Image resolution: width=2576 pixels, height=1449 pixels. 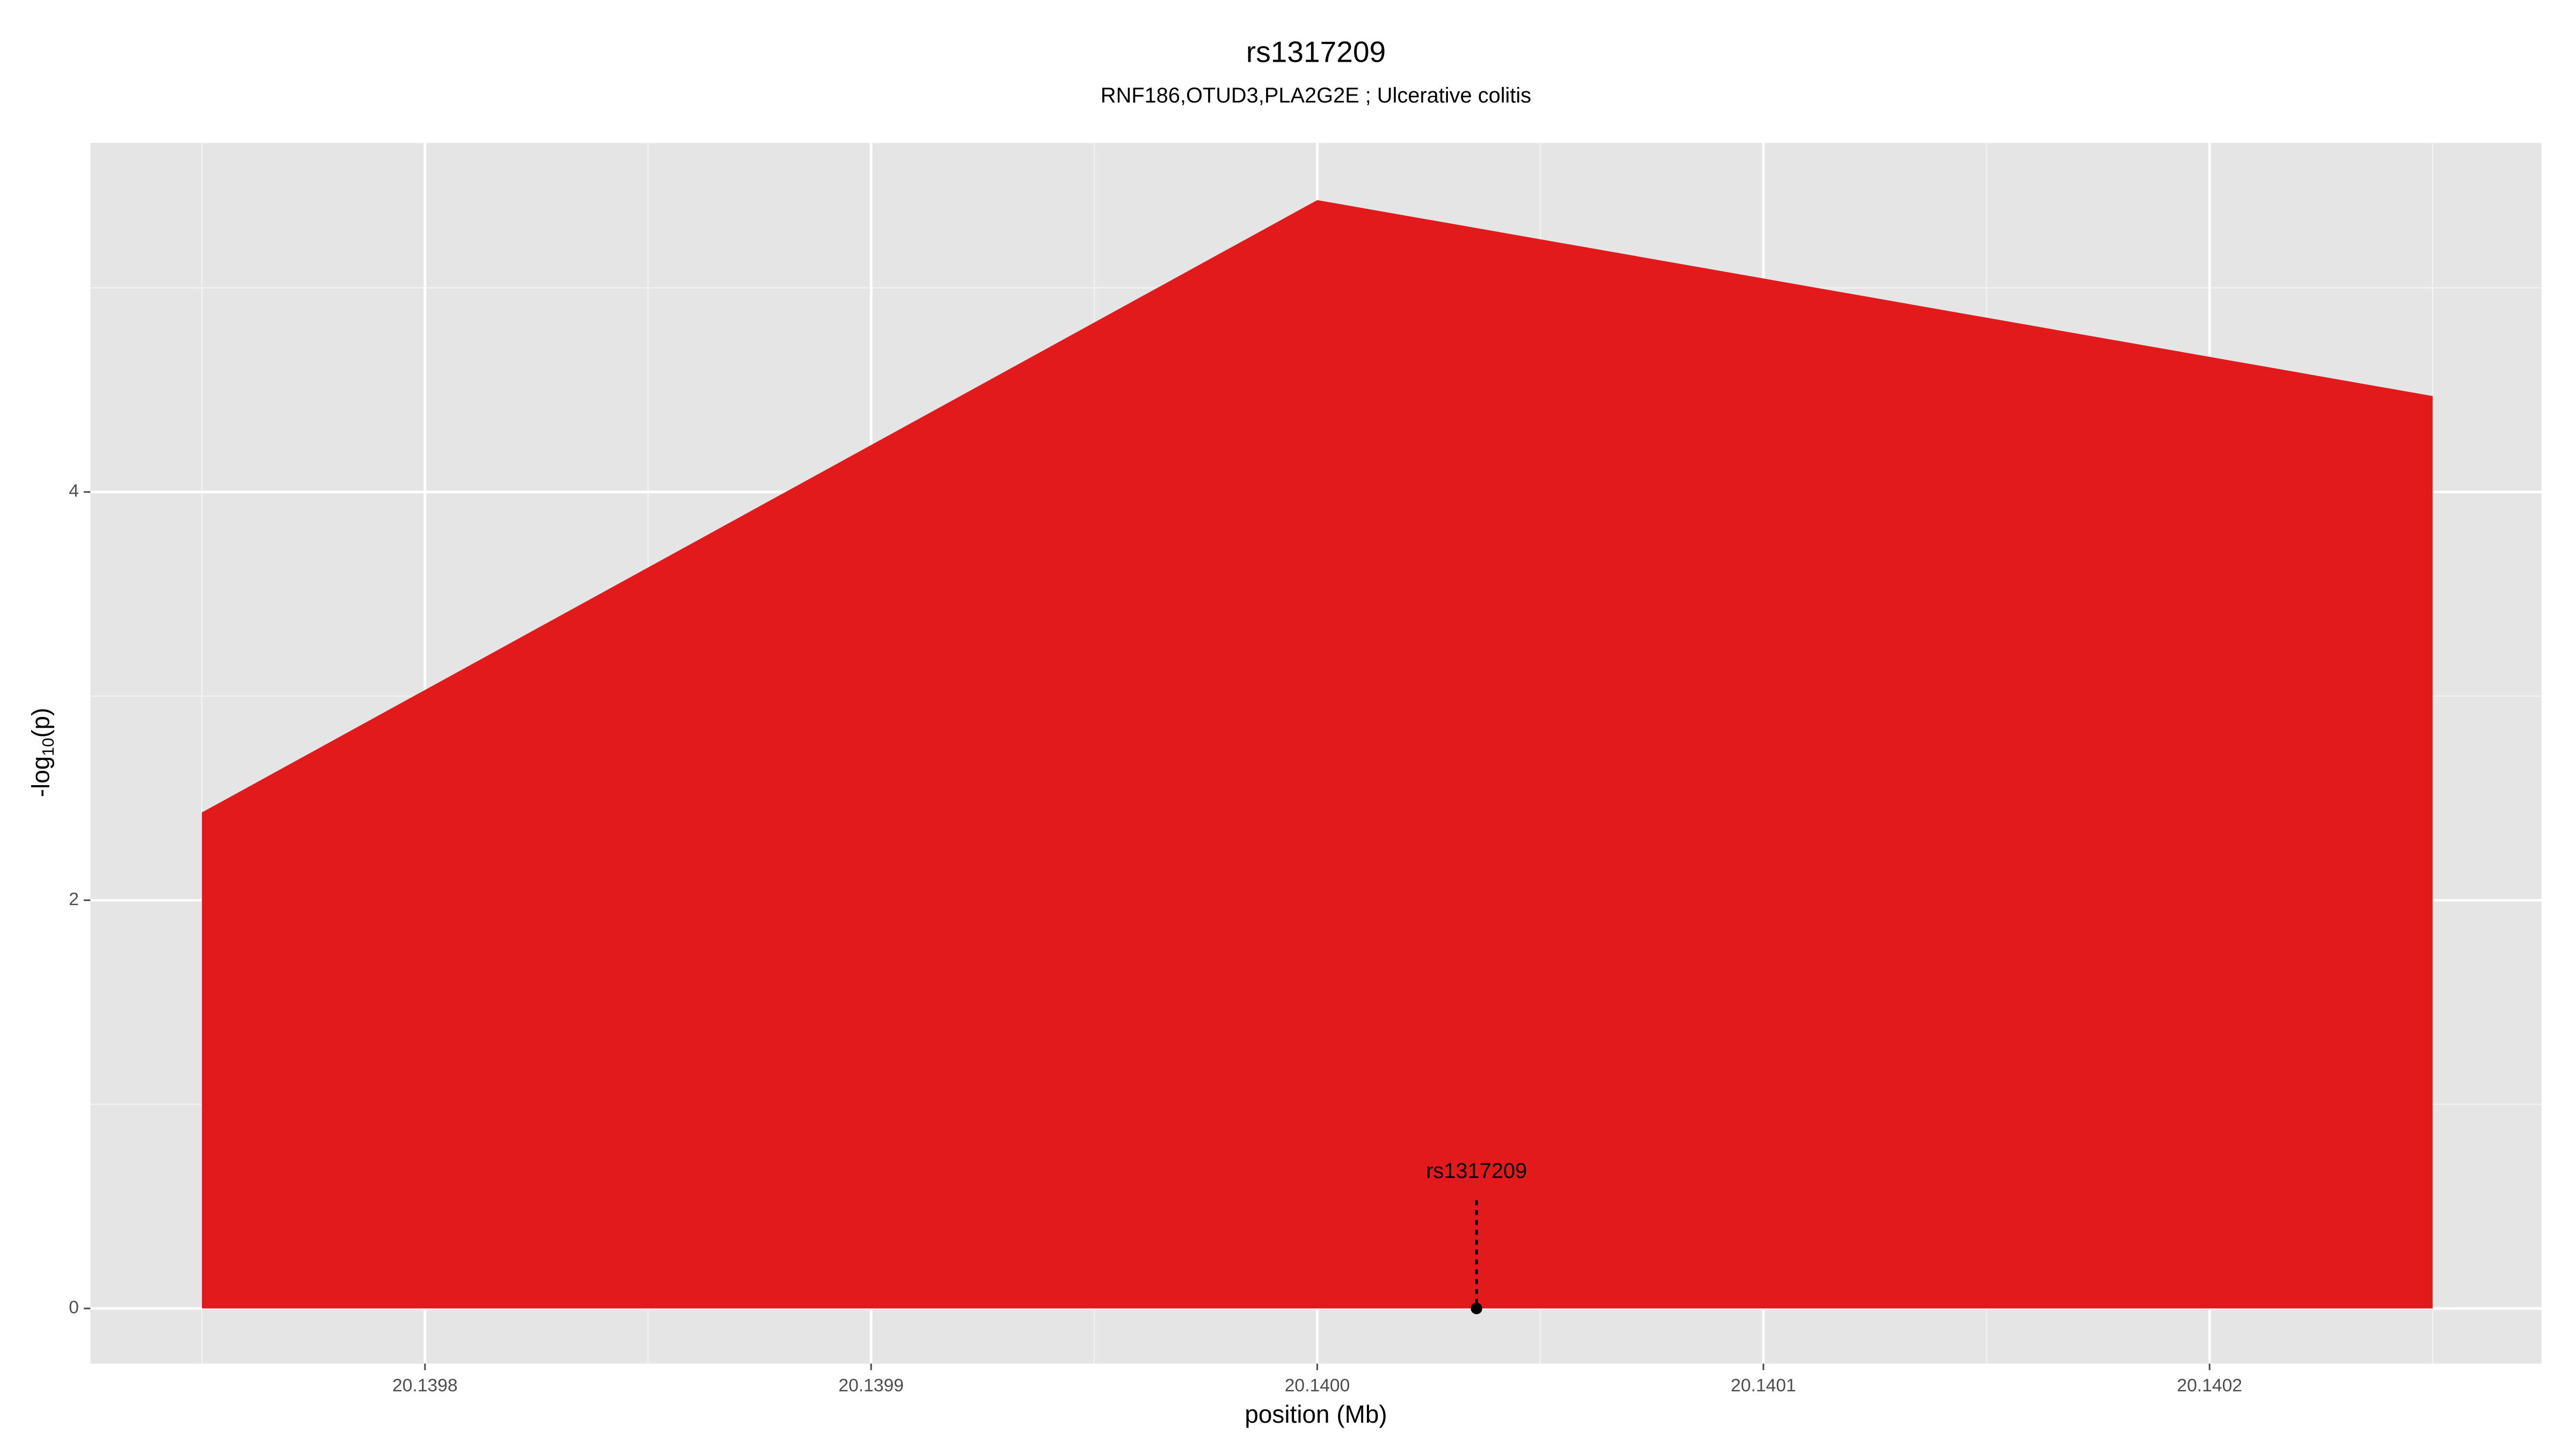 What do you see at coordinates (1476, 1308) in the screenshot?
I see `annotation-point` at bounding box center [1476, 1308].